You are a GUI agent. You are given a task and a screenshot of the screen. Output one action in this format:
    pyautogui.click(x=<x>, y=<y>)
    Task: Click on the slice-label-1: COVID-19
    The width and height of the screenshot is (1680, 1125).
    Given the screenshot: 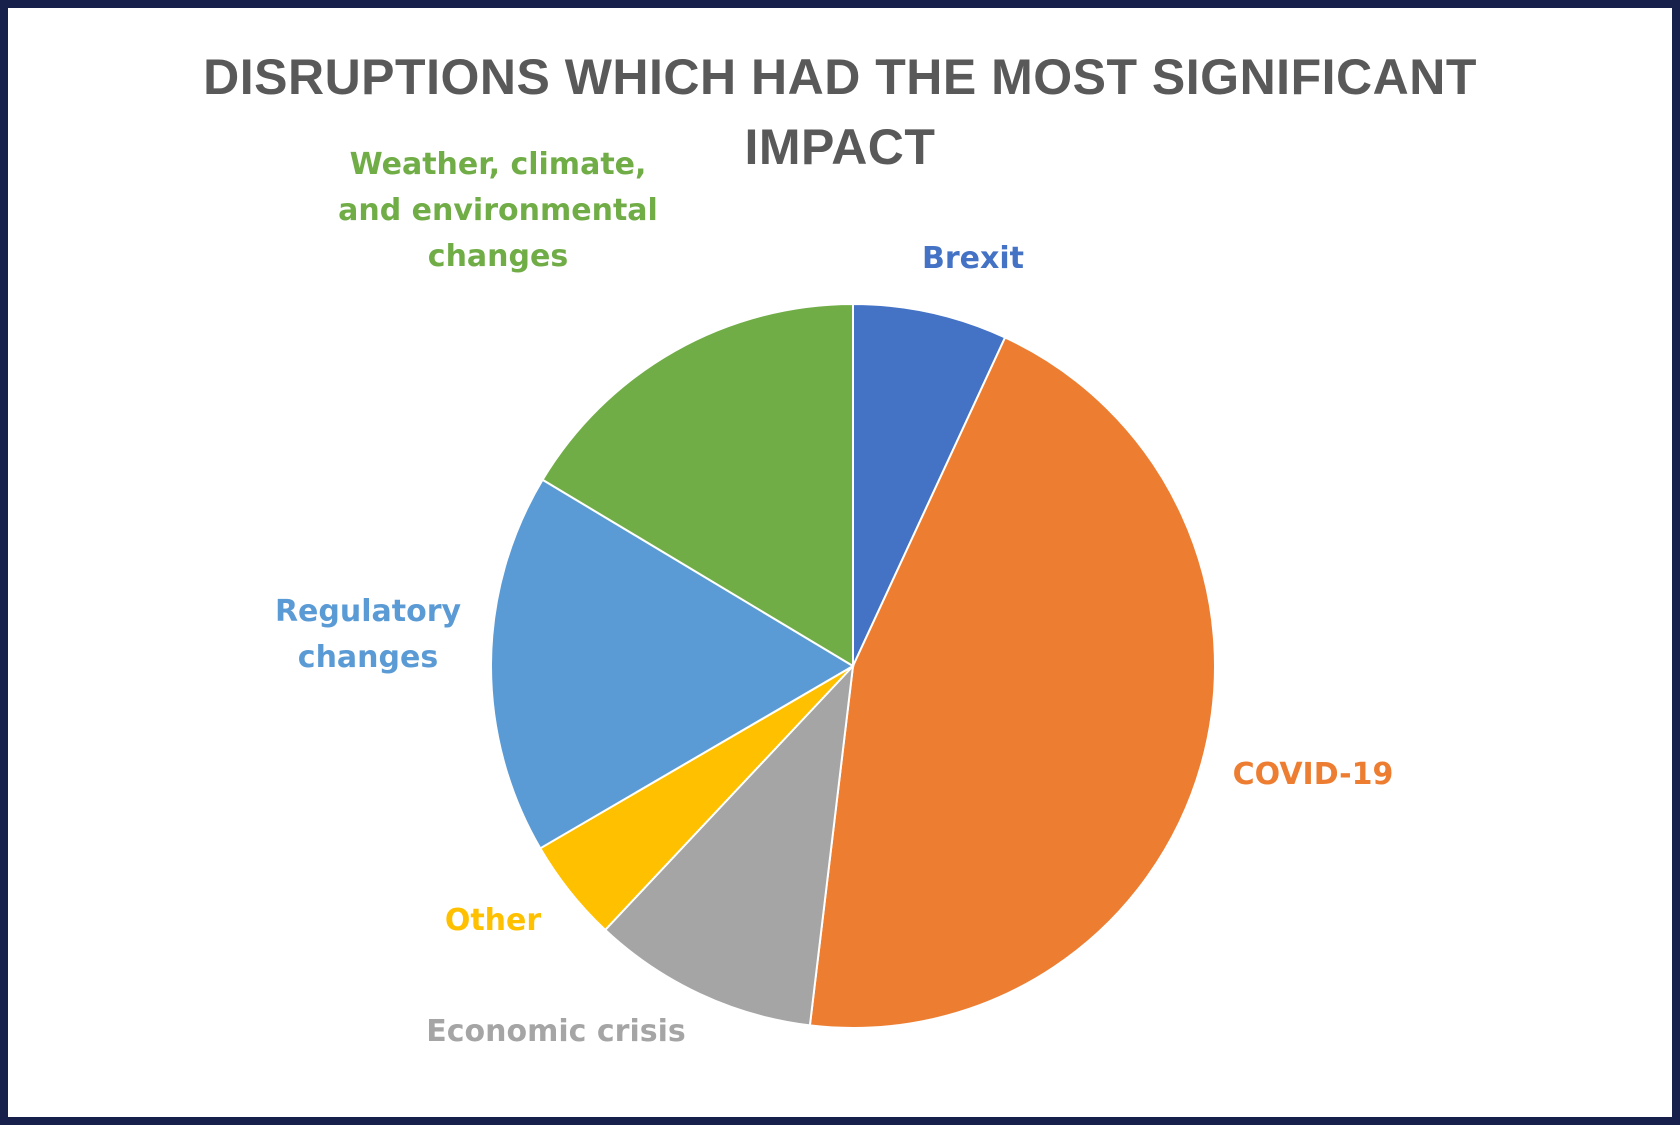 What is the action you would take?
    pyautogui.click(x=1313, y=774)
    